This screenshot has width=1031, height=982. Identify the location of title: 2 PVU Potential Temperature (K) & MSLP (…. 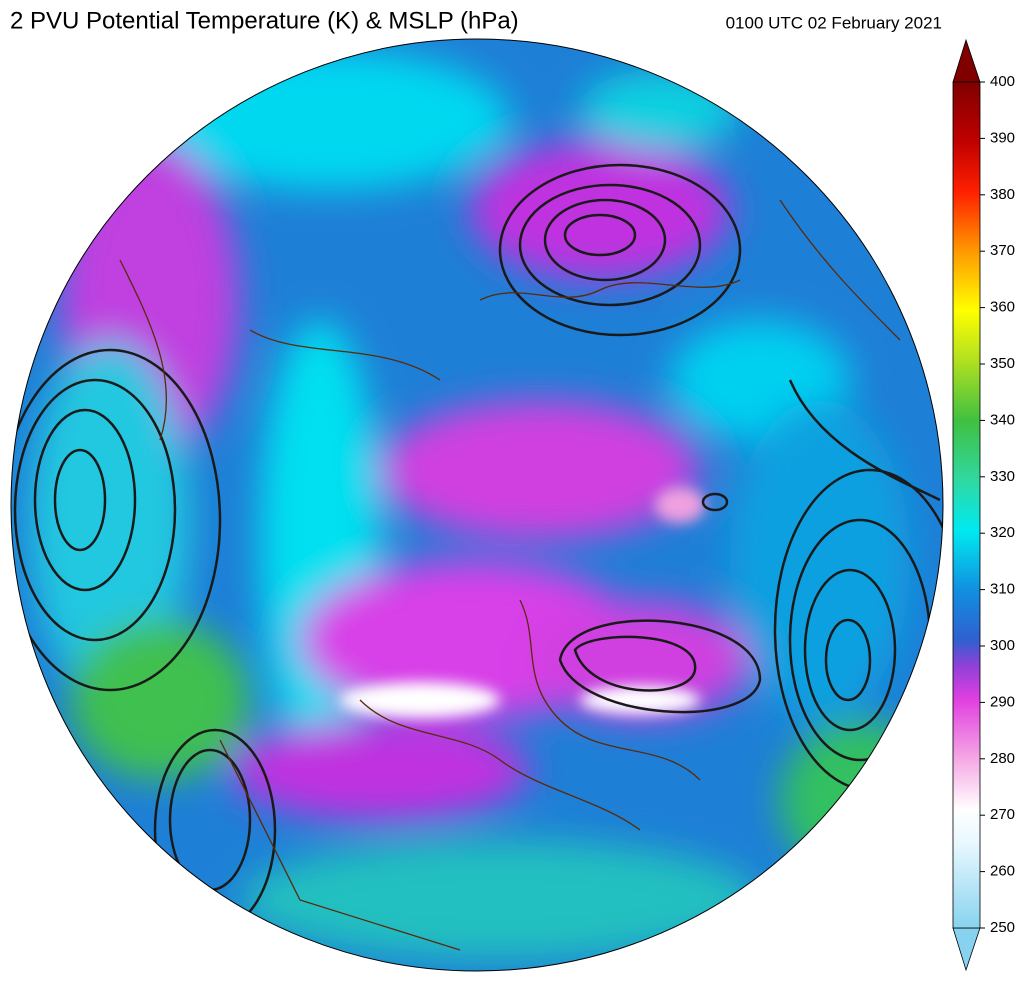
(264, 20).